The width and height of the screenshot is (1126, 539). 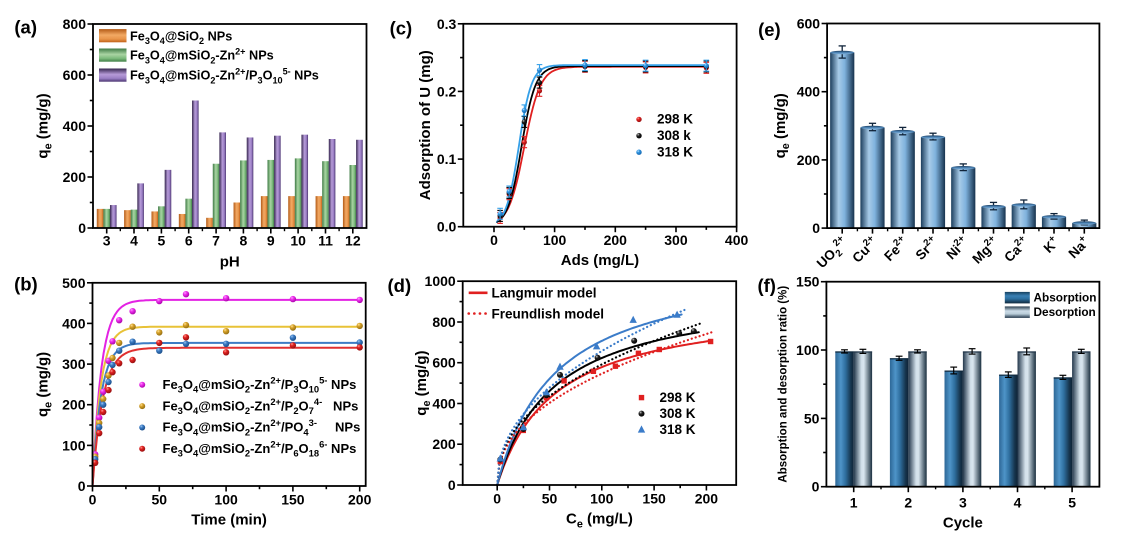 What do you see at coordinates (766, 285) in the screenshot?
I see `svg-text: (f)` at bounding box center [766, 285].